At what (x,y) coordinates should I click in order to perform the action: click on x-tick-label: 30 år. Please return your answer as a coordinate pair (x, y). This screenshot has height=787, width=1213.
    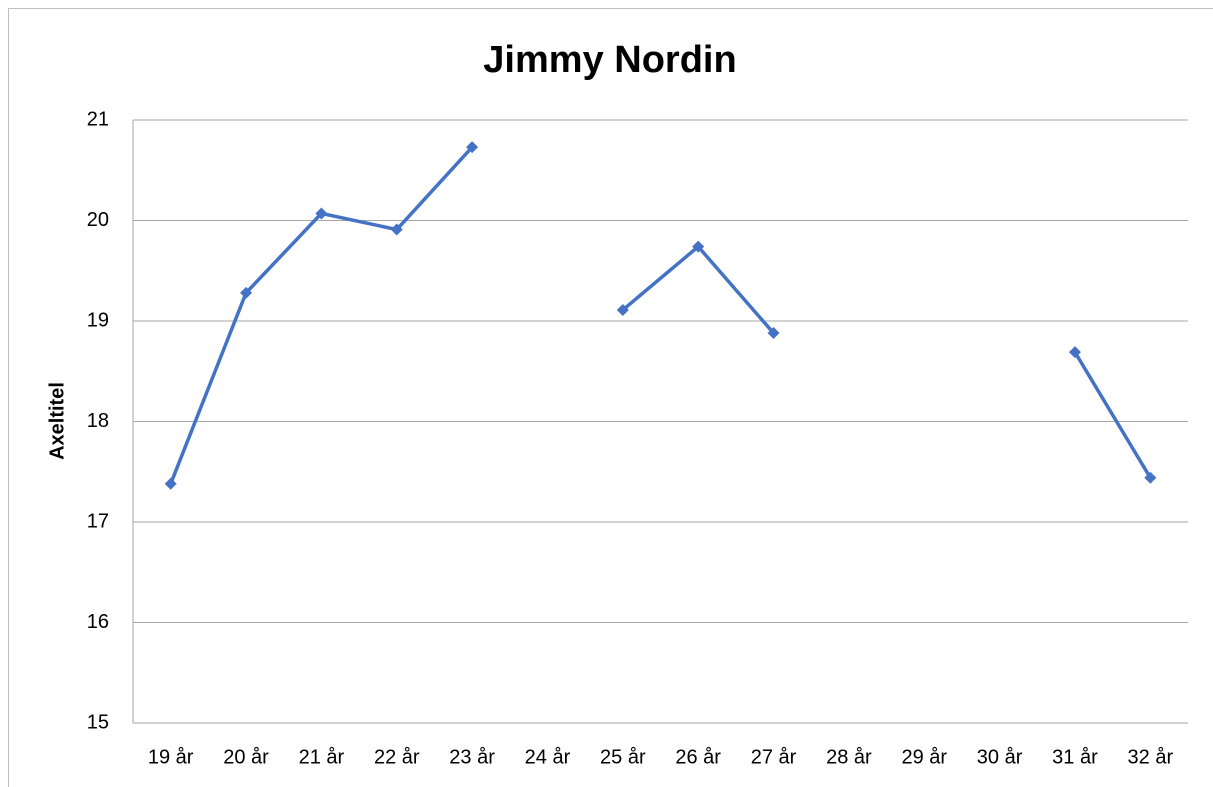
    Looking at the image, I should click on (1000, 757).